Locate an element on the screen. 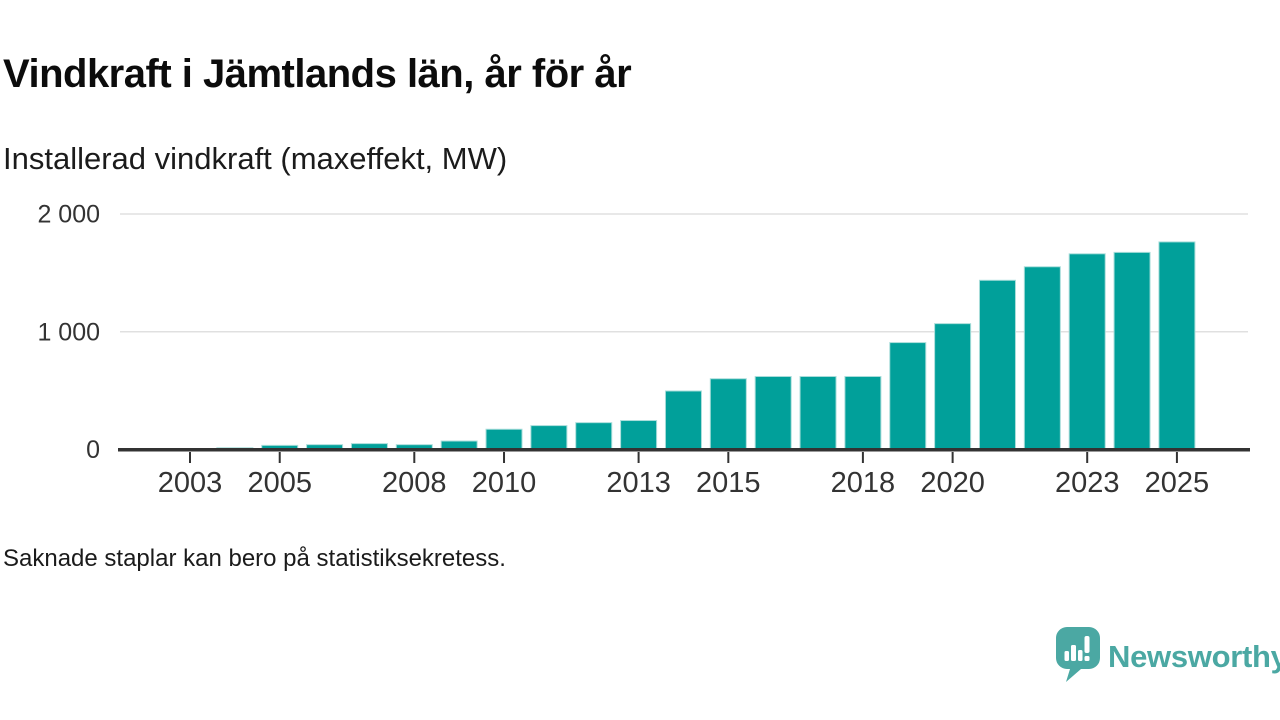 This screenshot has width=1280, height=720. y-tick-label-2000: 2 000 is located at coordinates (68, 215).